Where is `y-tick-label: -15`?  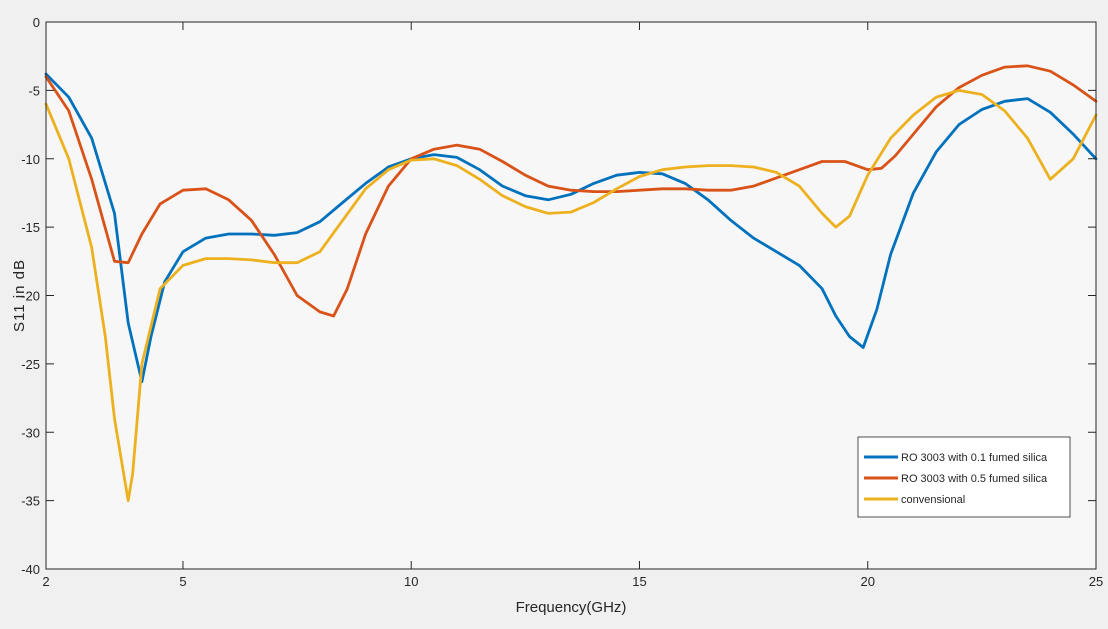 y-tick-label: -15 is located at coordinates (30, 227).